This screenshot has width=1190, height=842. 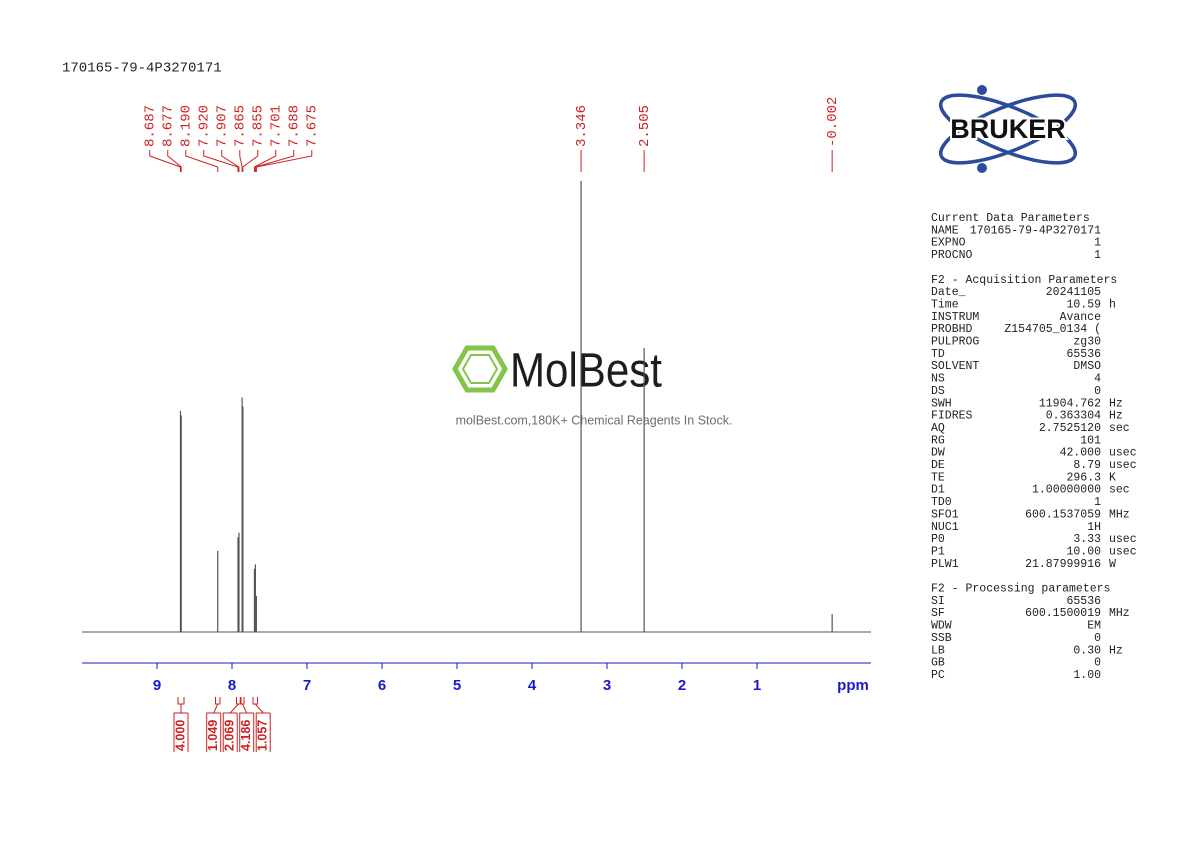 What do you see at coordinates (982, 168) in the screenshot?
I see `logo-dot` at bounding box center [982, 168].